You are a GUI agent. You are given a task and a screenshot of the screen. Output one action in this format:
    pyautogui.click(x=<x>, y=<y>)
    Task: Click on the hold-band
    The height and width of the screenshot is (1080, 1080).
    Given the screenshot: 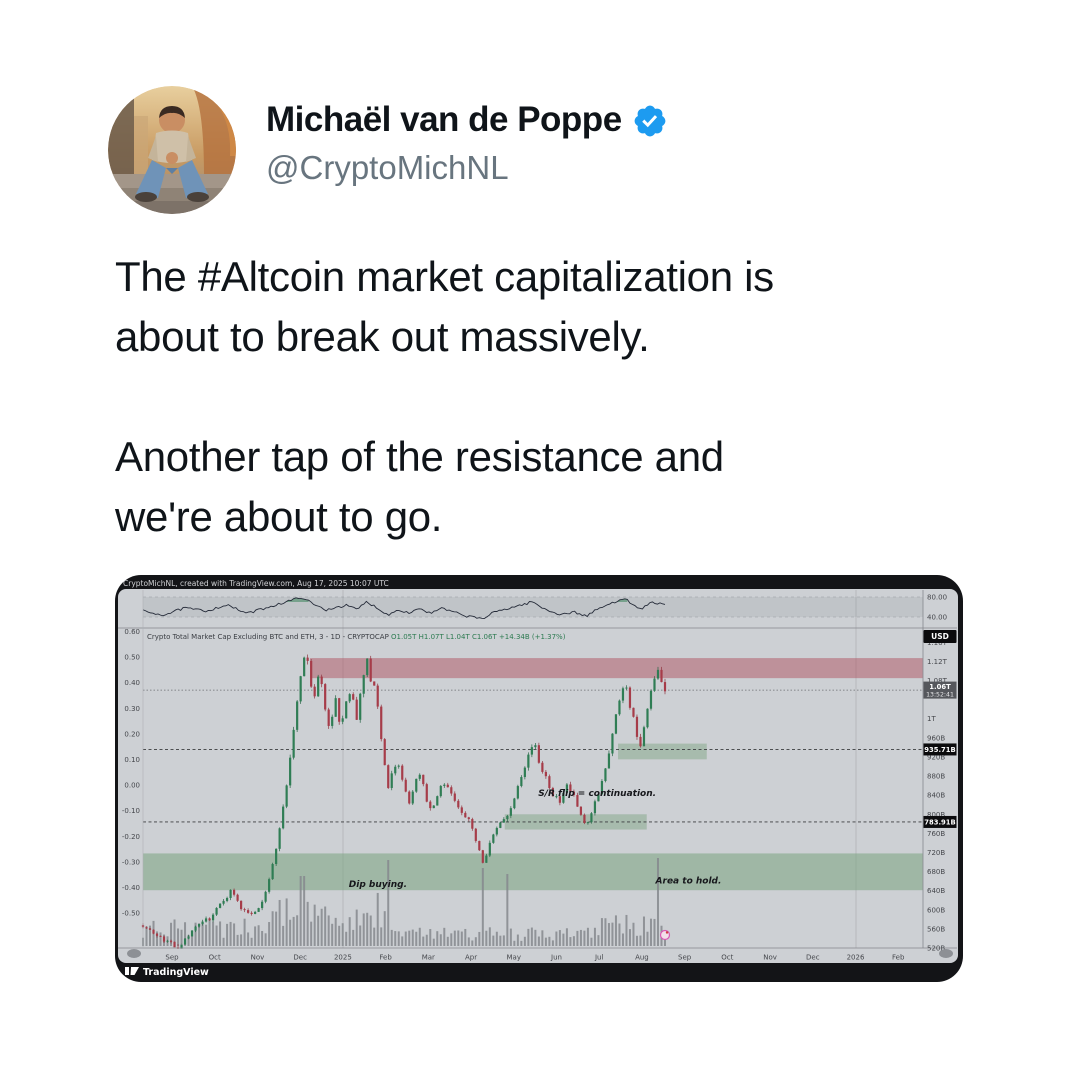 What is the action you would take?
    pyautogui.click(x=533, y=872)
    